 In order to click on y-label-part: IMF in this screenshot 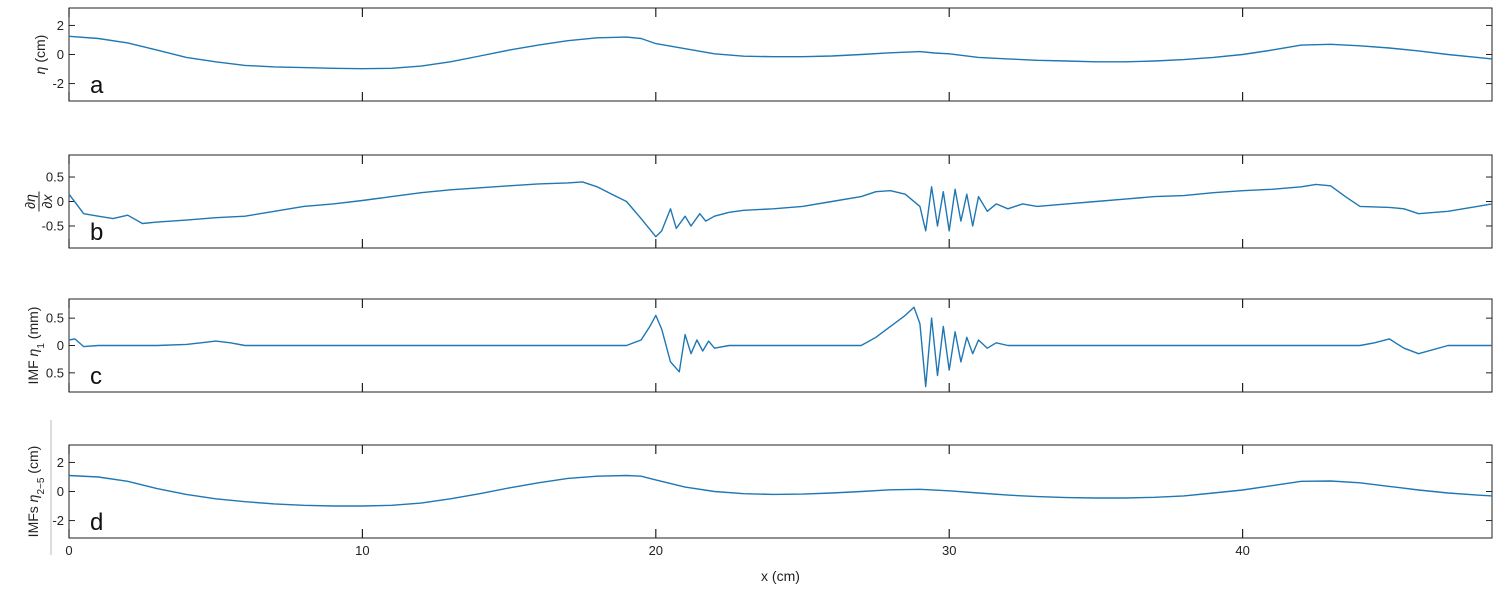, I will do `click(33, 370)`.